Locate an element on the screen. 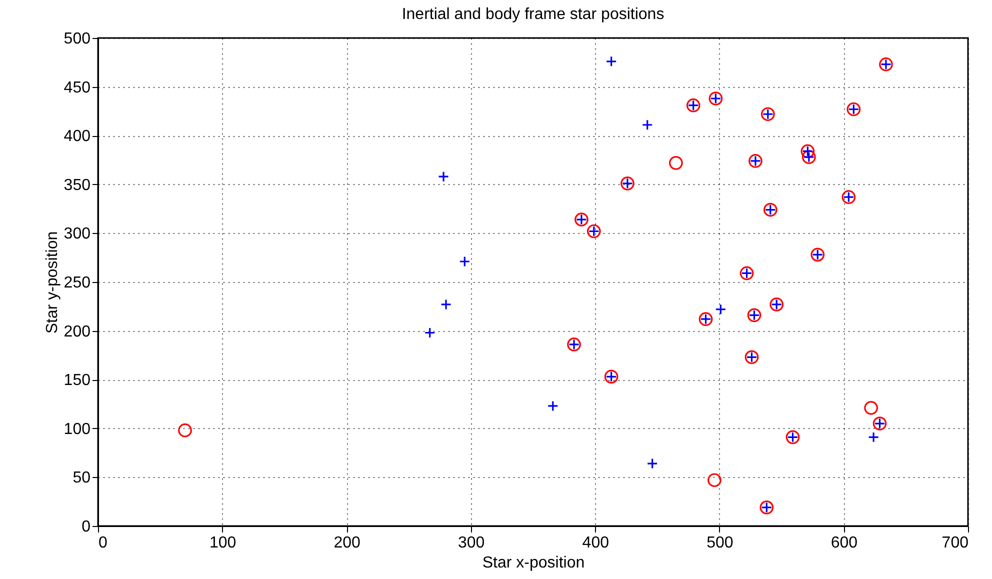  y-tick-label: 200 is located at coordinates (77, 331).